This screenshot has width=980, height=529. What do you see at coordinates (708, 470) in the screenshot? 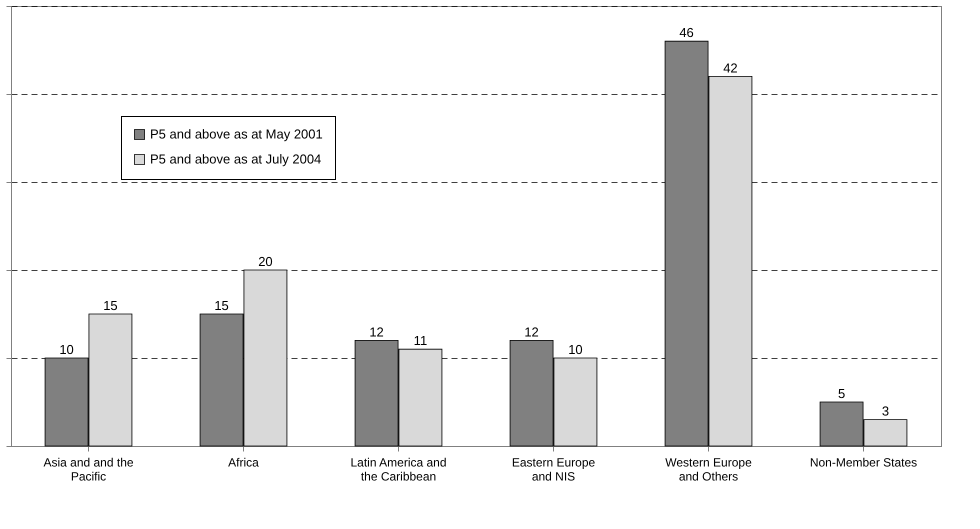
I see `x-tick-label: Western Europe and Others` at bounding box center [708, 470].